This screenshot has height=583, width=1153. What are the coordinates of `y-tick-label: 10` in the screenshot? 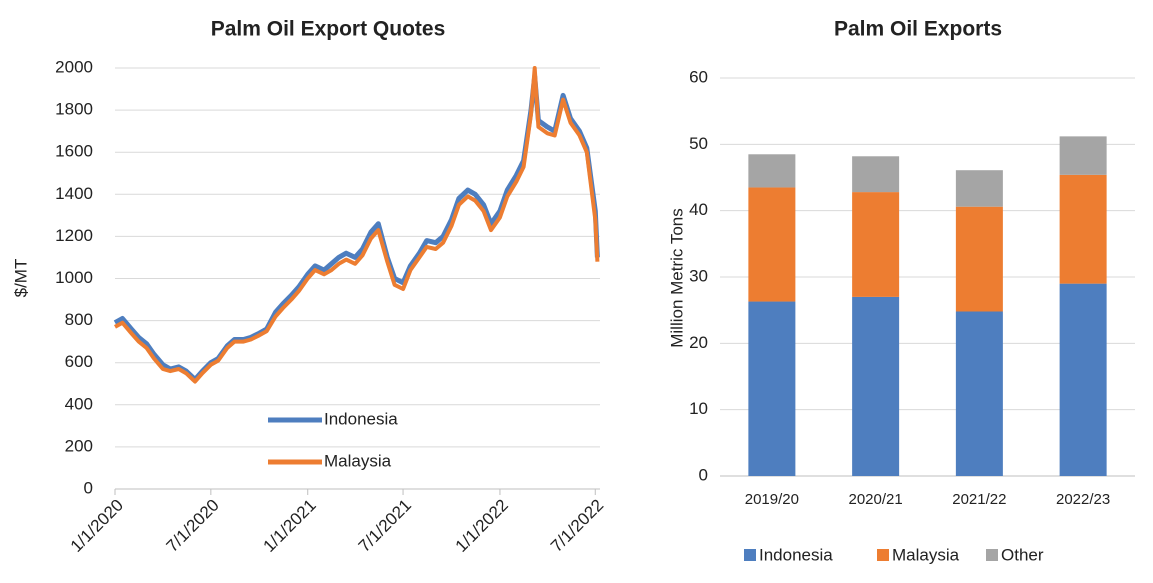 It's located at (698, 408).